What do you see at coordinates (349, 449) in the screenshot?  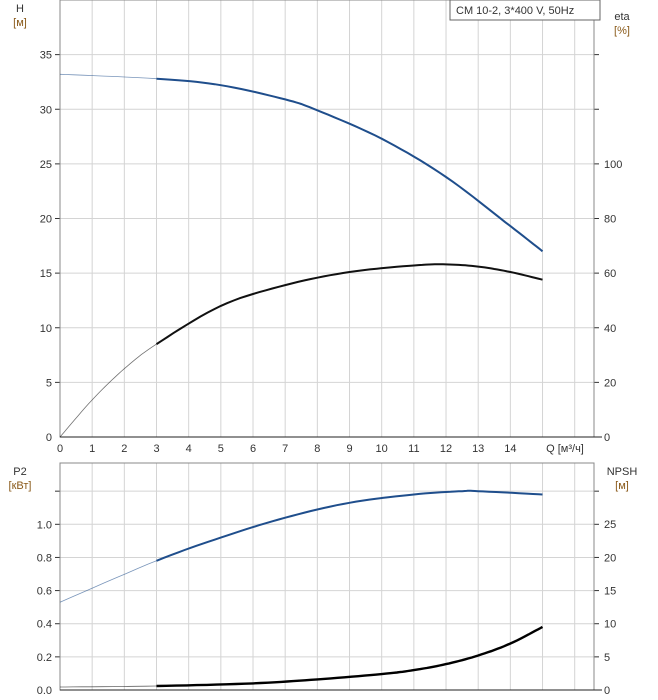 I see `x-tick-label: 9` at bounding box center [349, 449].